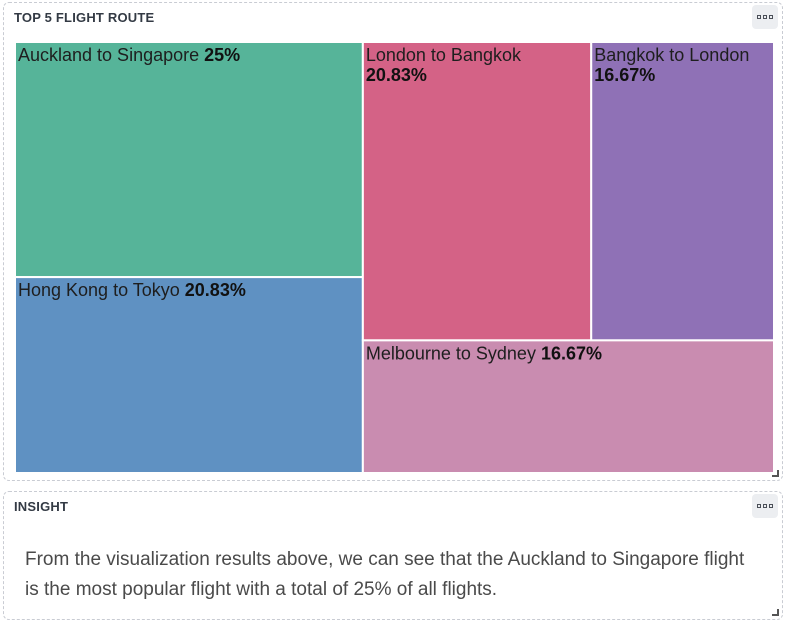 This screenshot has width=787, height=623. I want to click on chart-panel-menu-button, so click(765, 17).